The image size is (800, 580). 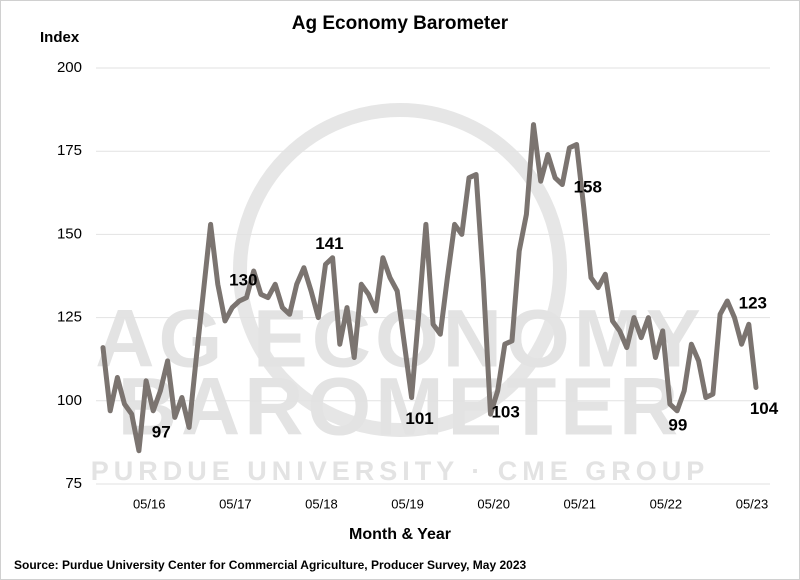 What do you see at coordinates (243, 279) in the screenshot?
I see `data-label: 130` at bounding box center [243, 279].